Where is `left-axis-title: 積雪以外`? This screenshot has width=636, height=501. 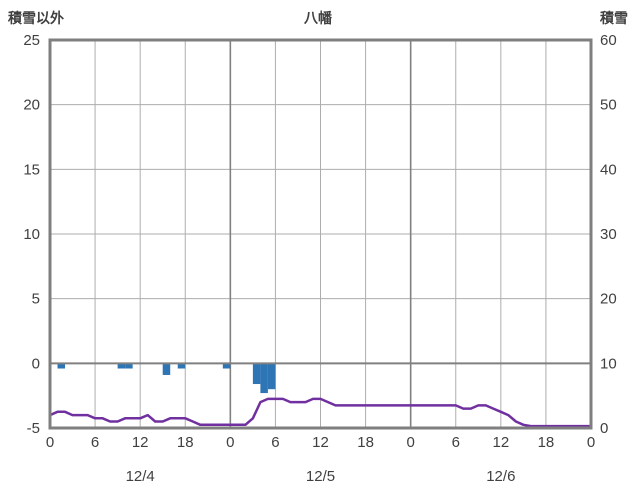 left-axis-title: 積雪以外 is located at coordinates (36, 18).